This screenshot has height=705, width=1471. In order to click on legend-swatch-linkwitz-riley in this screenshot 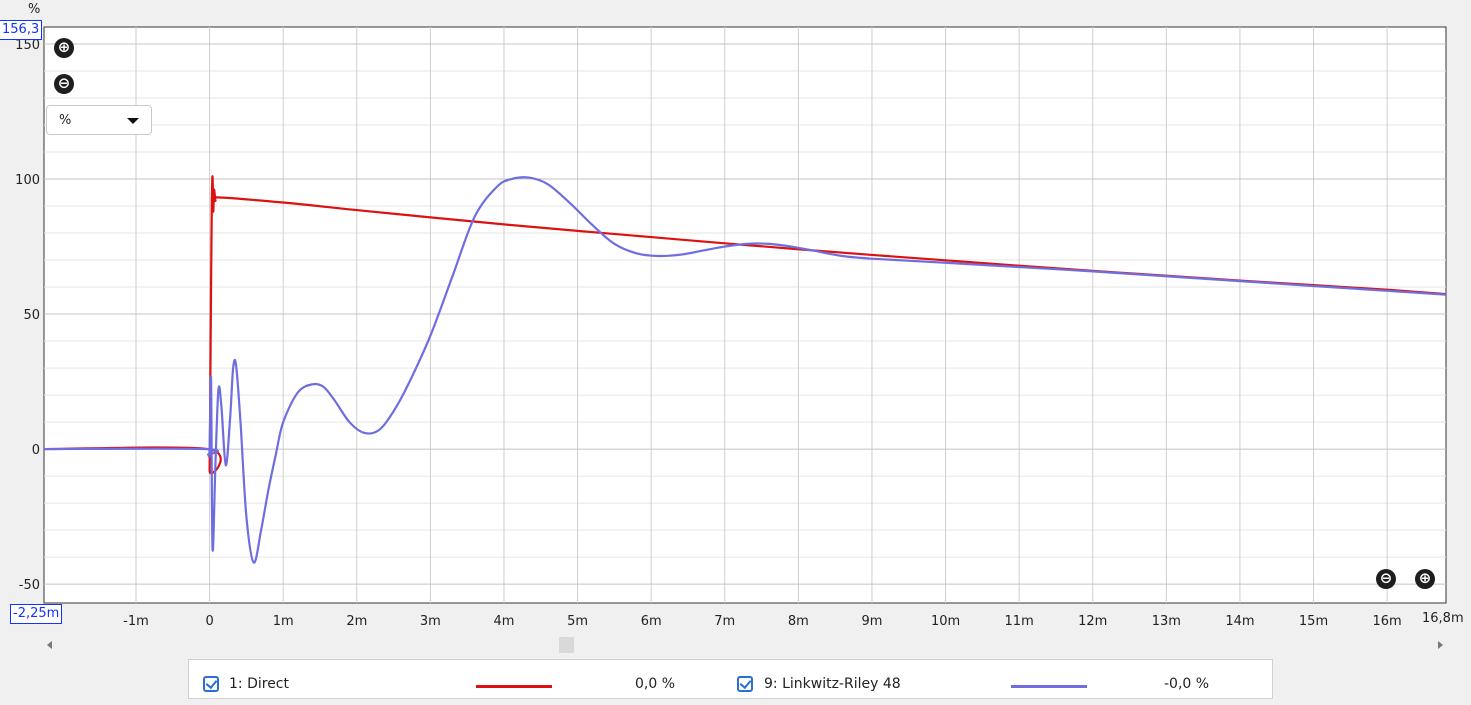, I will do `click(1049, 686)`.